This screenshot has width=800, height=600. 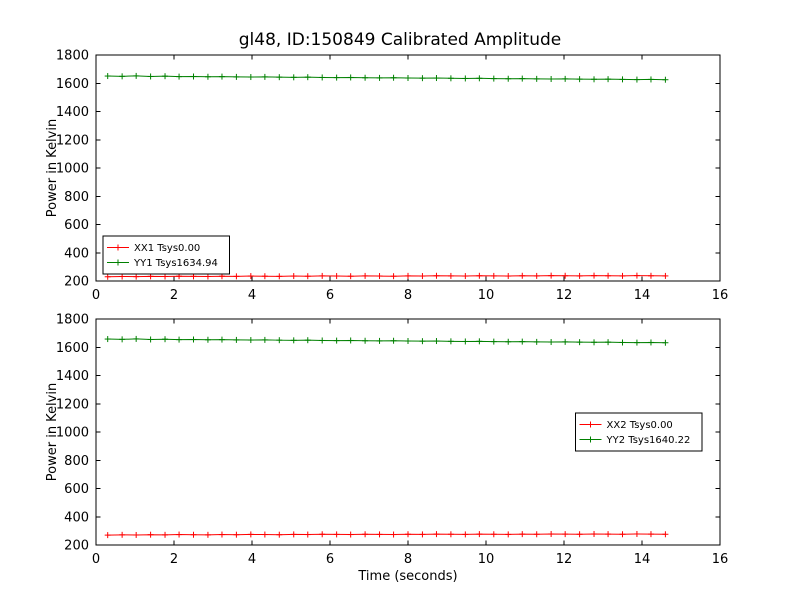 What do you see at coordinates (175, 263) in the screenshot?
I see `legend-label: YY1 Tsys1634.94` at bounding box center [175, 263].